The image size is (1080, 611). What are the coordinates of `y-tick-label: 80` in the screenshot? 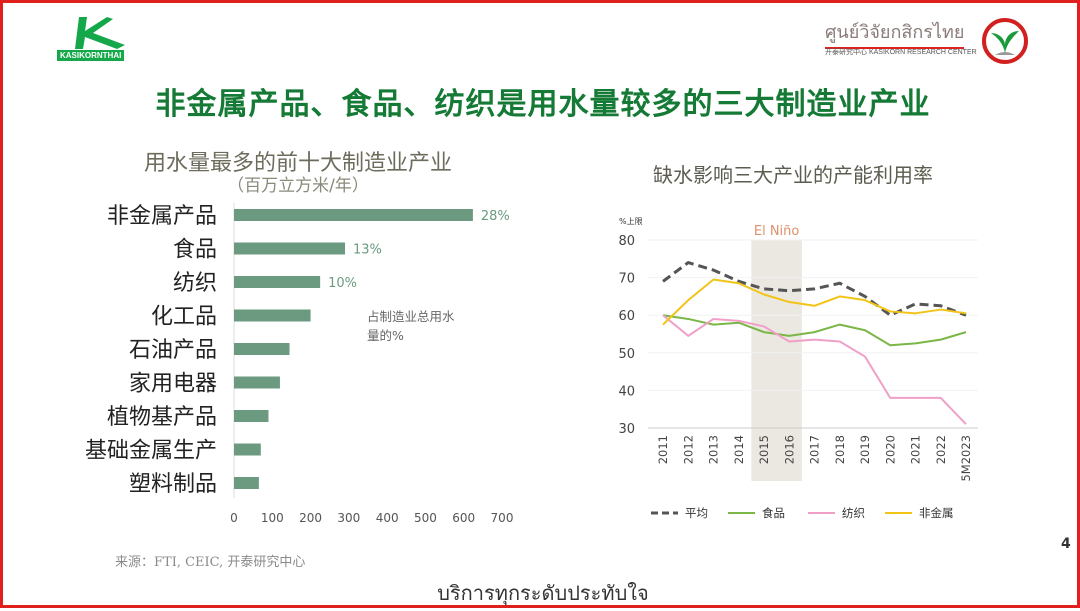 It's located at (626, 241).